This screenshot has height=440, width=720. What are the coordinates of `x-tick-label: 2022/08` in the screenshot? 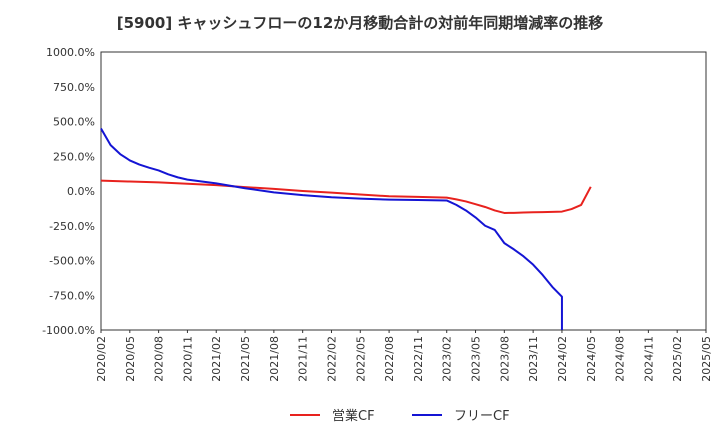 It's located at (389, 359).